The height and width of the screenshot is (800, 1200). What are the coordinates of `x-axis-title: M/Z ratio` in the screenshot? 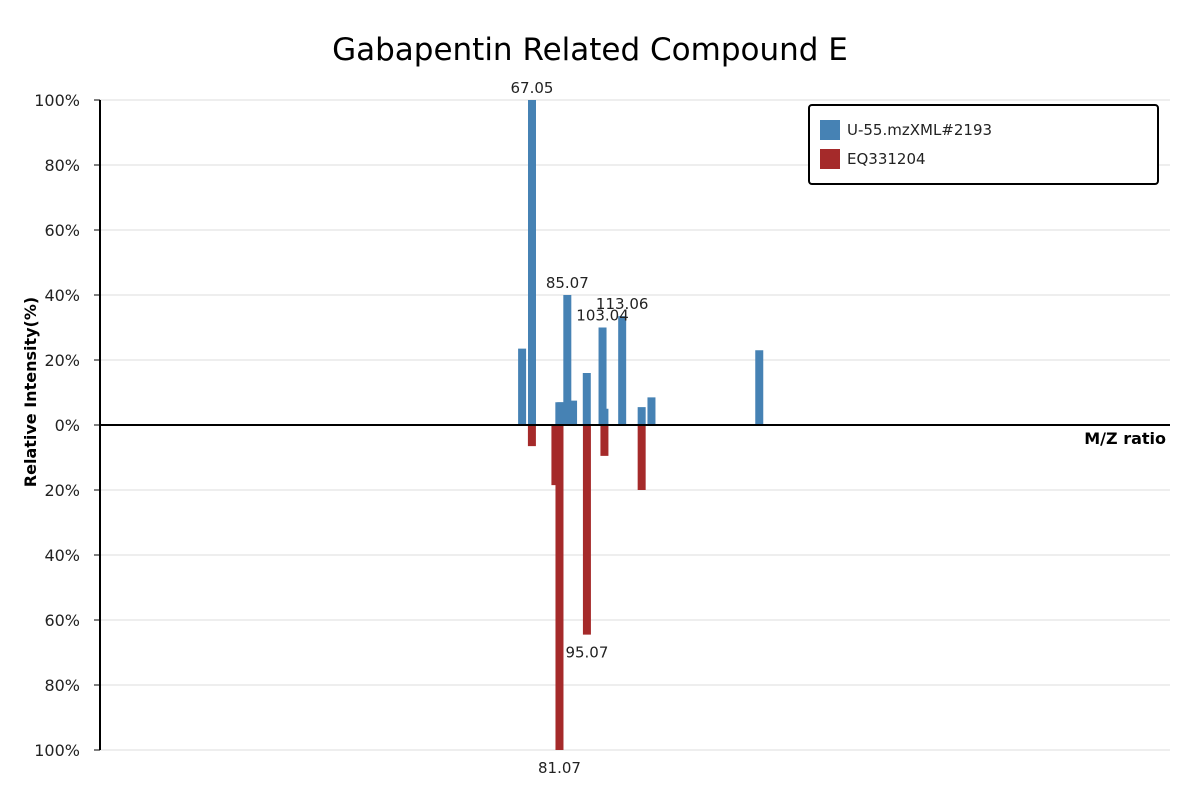 It's located at (1125, 438).